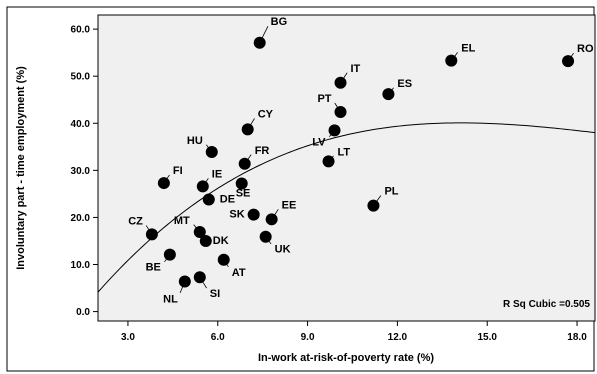 The width and height of the screenshot is (597, 374). I want to click on data-point-lv, so click(334, 130).